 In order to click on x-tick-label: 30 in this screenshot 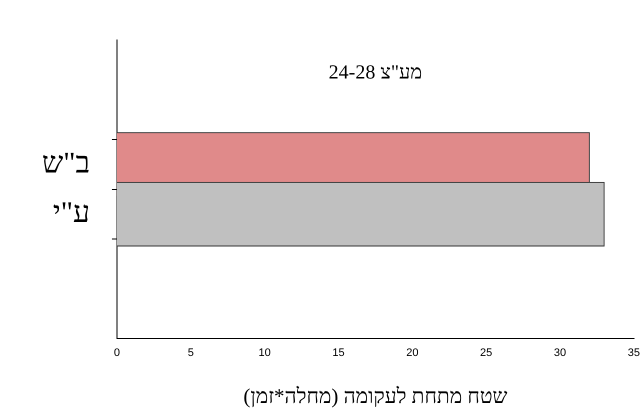, I will do `click(560, 353)`.